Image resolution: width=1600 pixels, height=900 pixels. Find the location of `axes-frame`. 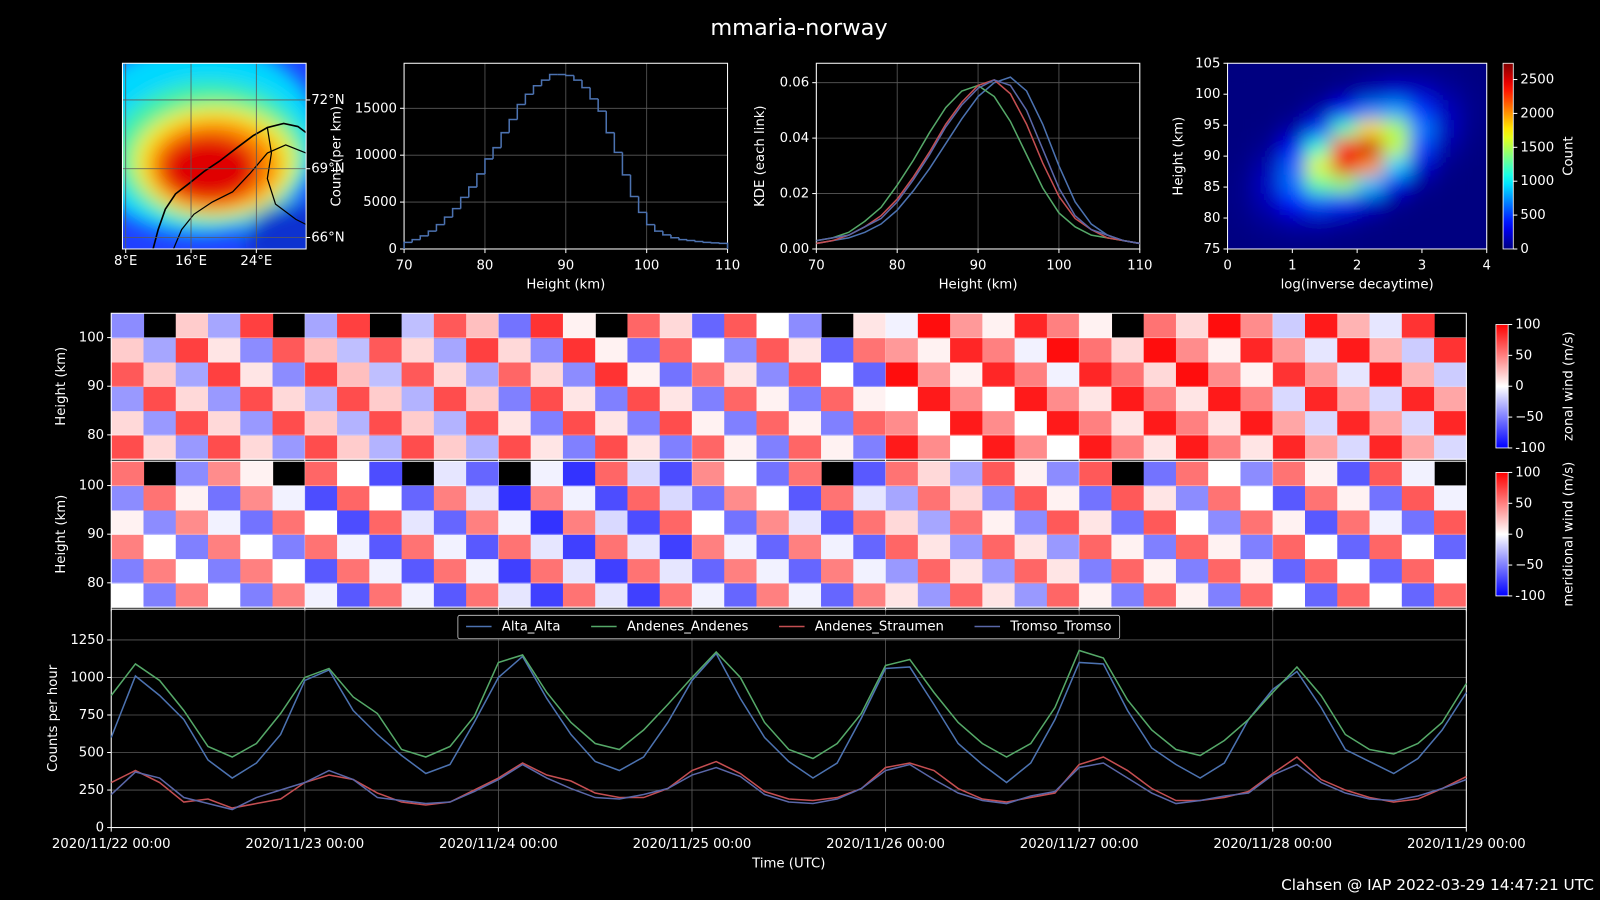

axes-frame is located at coordinates (214, 156).